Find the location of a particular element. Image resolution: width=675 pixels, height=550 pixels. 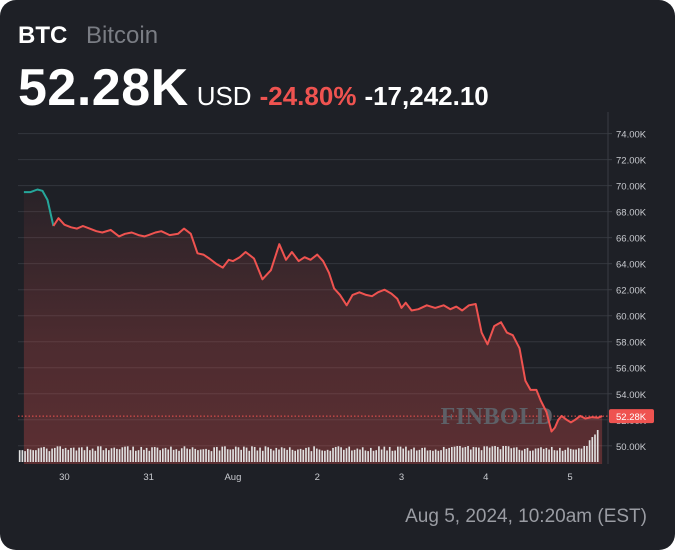

y-tick-label: 58.00K is located at coordinates (631, 343).